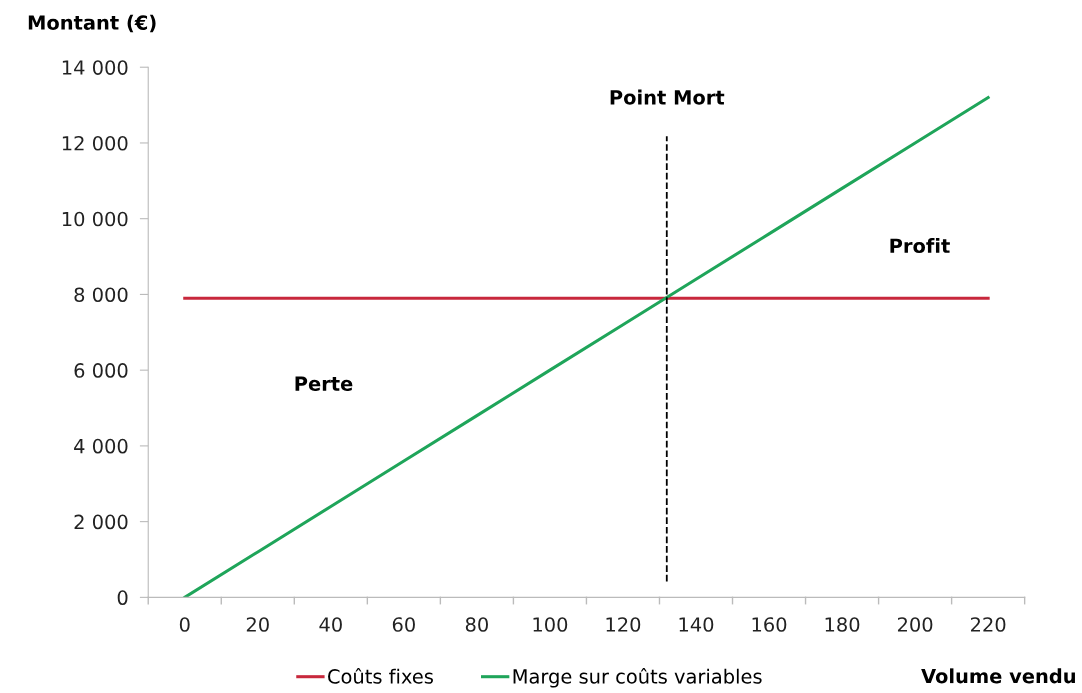 This screenshot has width=1082, height=693. What do you see at coordinates (476, 624) in the screenshot?
I see `x-tick-label: 80` at bounding box center [476, 624].